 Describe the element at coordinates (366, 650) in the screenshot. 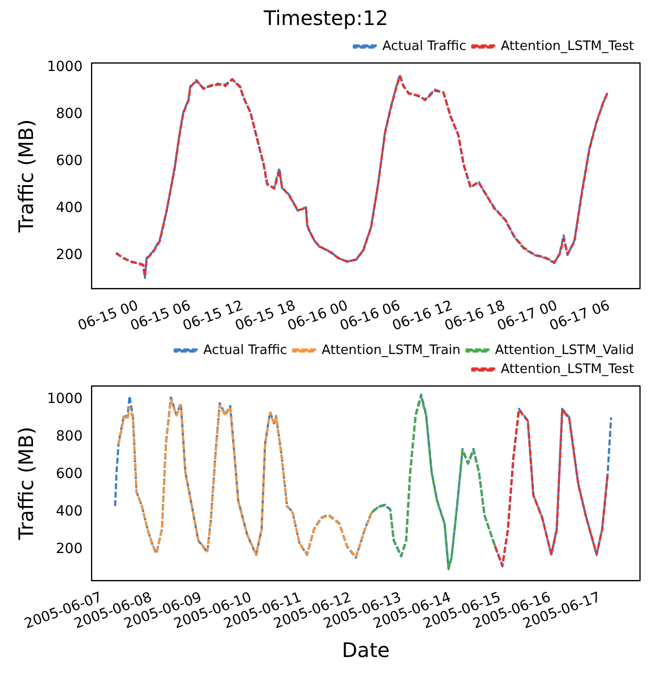

I see `x-axis-title: Date` at that location.